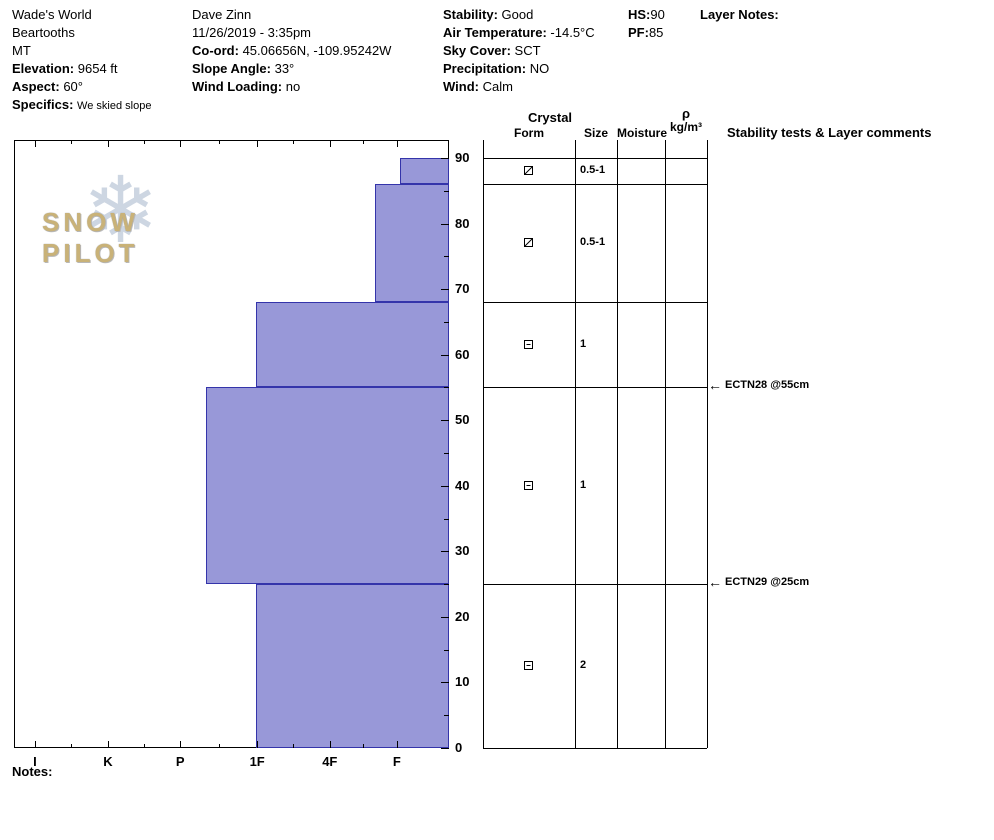  I want to click on hardness-tick-label: 4F, so click(330, 761).